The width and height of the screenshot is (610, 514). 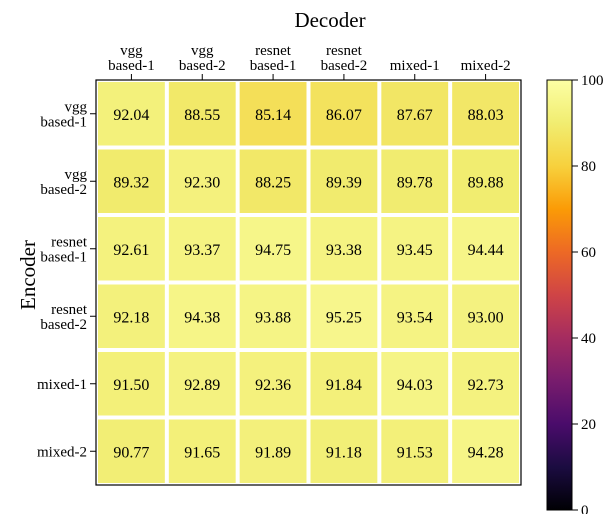 I want to click on encoder-axis-title: Encoder, so click(x=28, y=275).